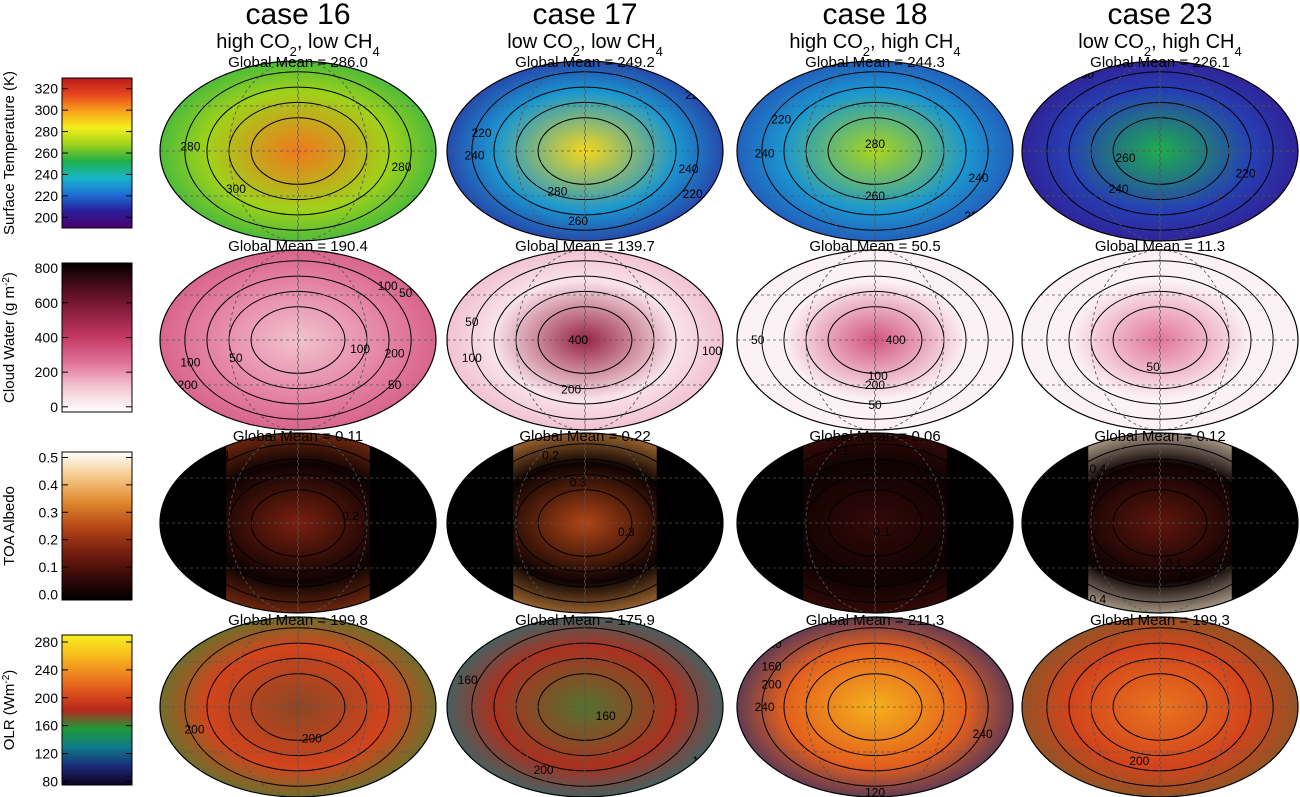  I want to click on map-panel: 50, so click(1160, 340).